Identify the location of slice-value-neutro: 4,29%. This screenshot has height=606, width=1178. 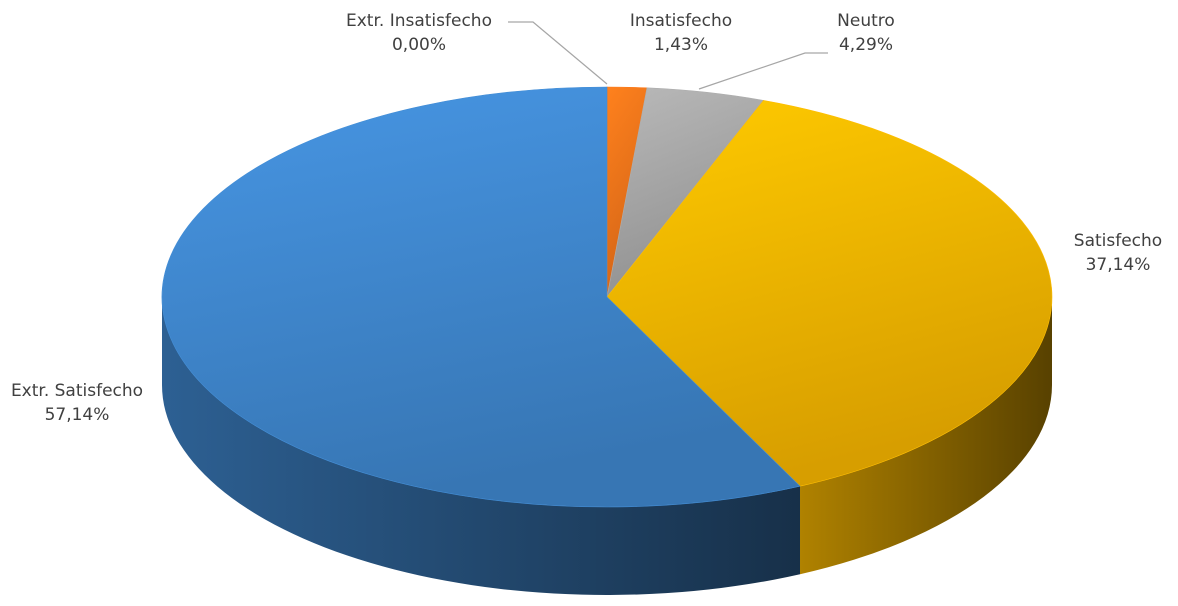
(866, 45).